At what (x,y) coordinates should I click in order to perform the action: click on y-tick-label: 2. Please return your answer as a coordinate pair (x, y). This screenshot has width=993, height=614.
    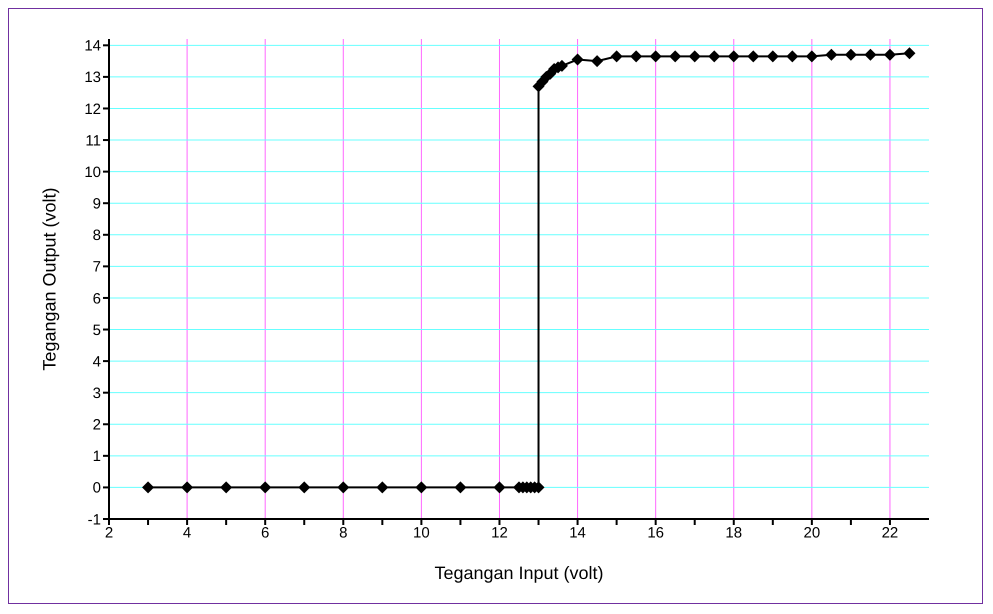
    Looking at the image, I should click on (96, 425).